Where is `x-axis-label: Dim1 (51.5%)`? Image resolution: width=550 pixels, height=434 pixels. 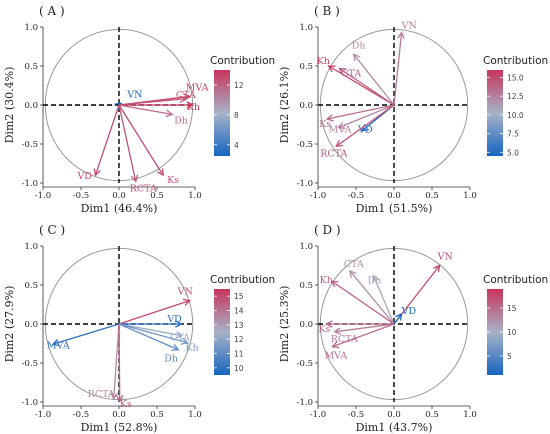
x-axis-label: Dim1 (51.5%) is located at coordinates (394, 208).